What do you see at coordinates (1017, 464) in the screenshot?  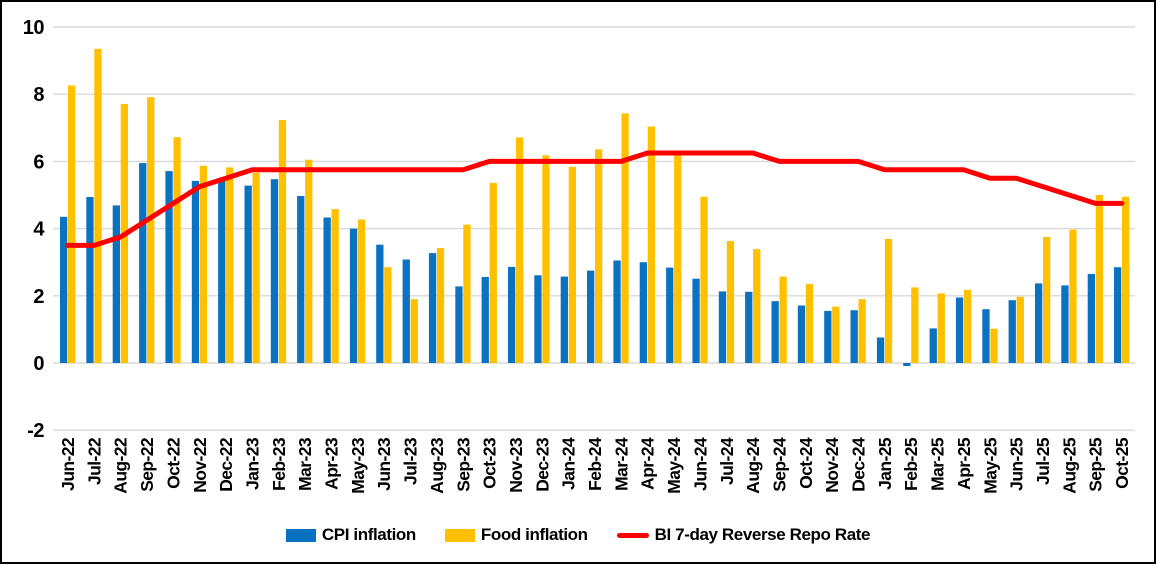 I see `svg-text: Jun-25` at bounding box center [1017, 464].